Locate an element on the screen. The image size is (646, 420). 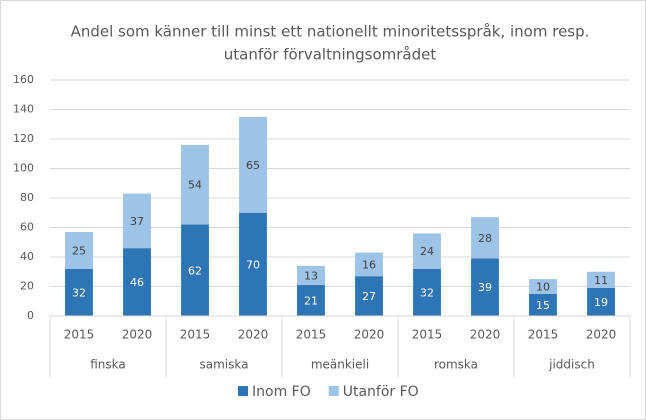
data-label: 46 is located at coordinates (137, 282).